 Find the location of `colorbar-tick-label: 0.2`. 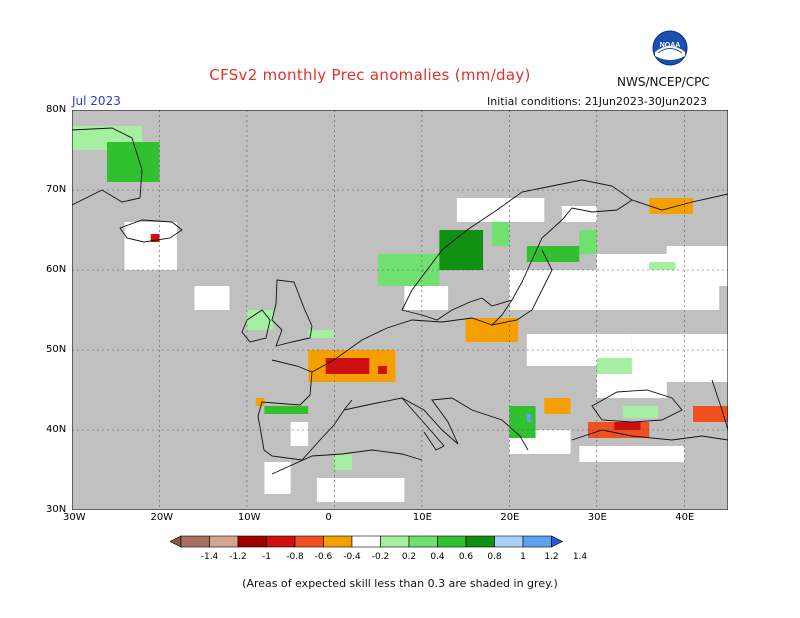

colorbar-tick-label: 0.2 is located at coordinates (409, 557).